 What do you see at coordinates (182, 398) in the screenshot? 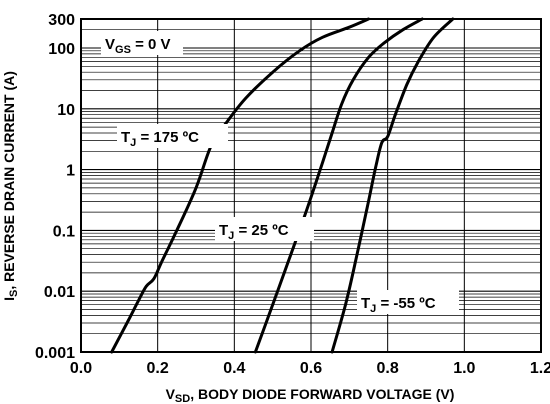
I see `x-axis-title-sub: SD` at bounding box center [182, 398].